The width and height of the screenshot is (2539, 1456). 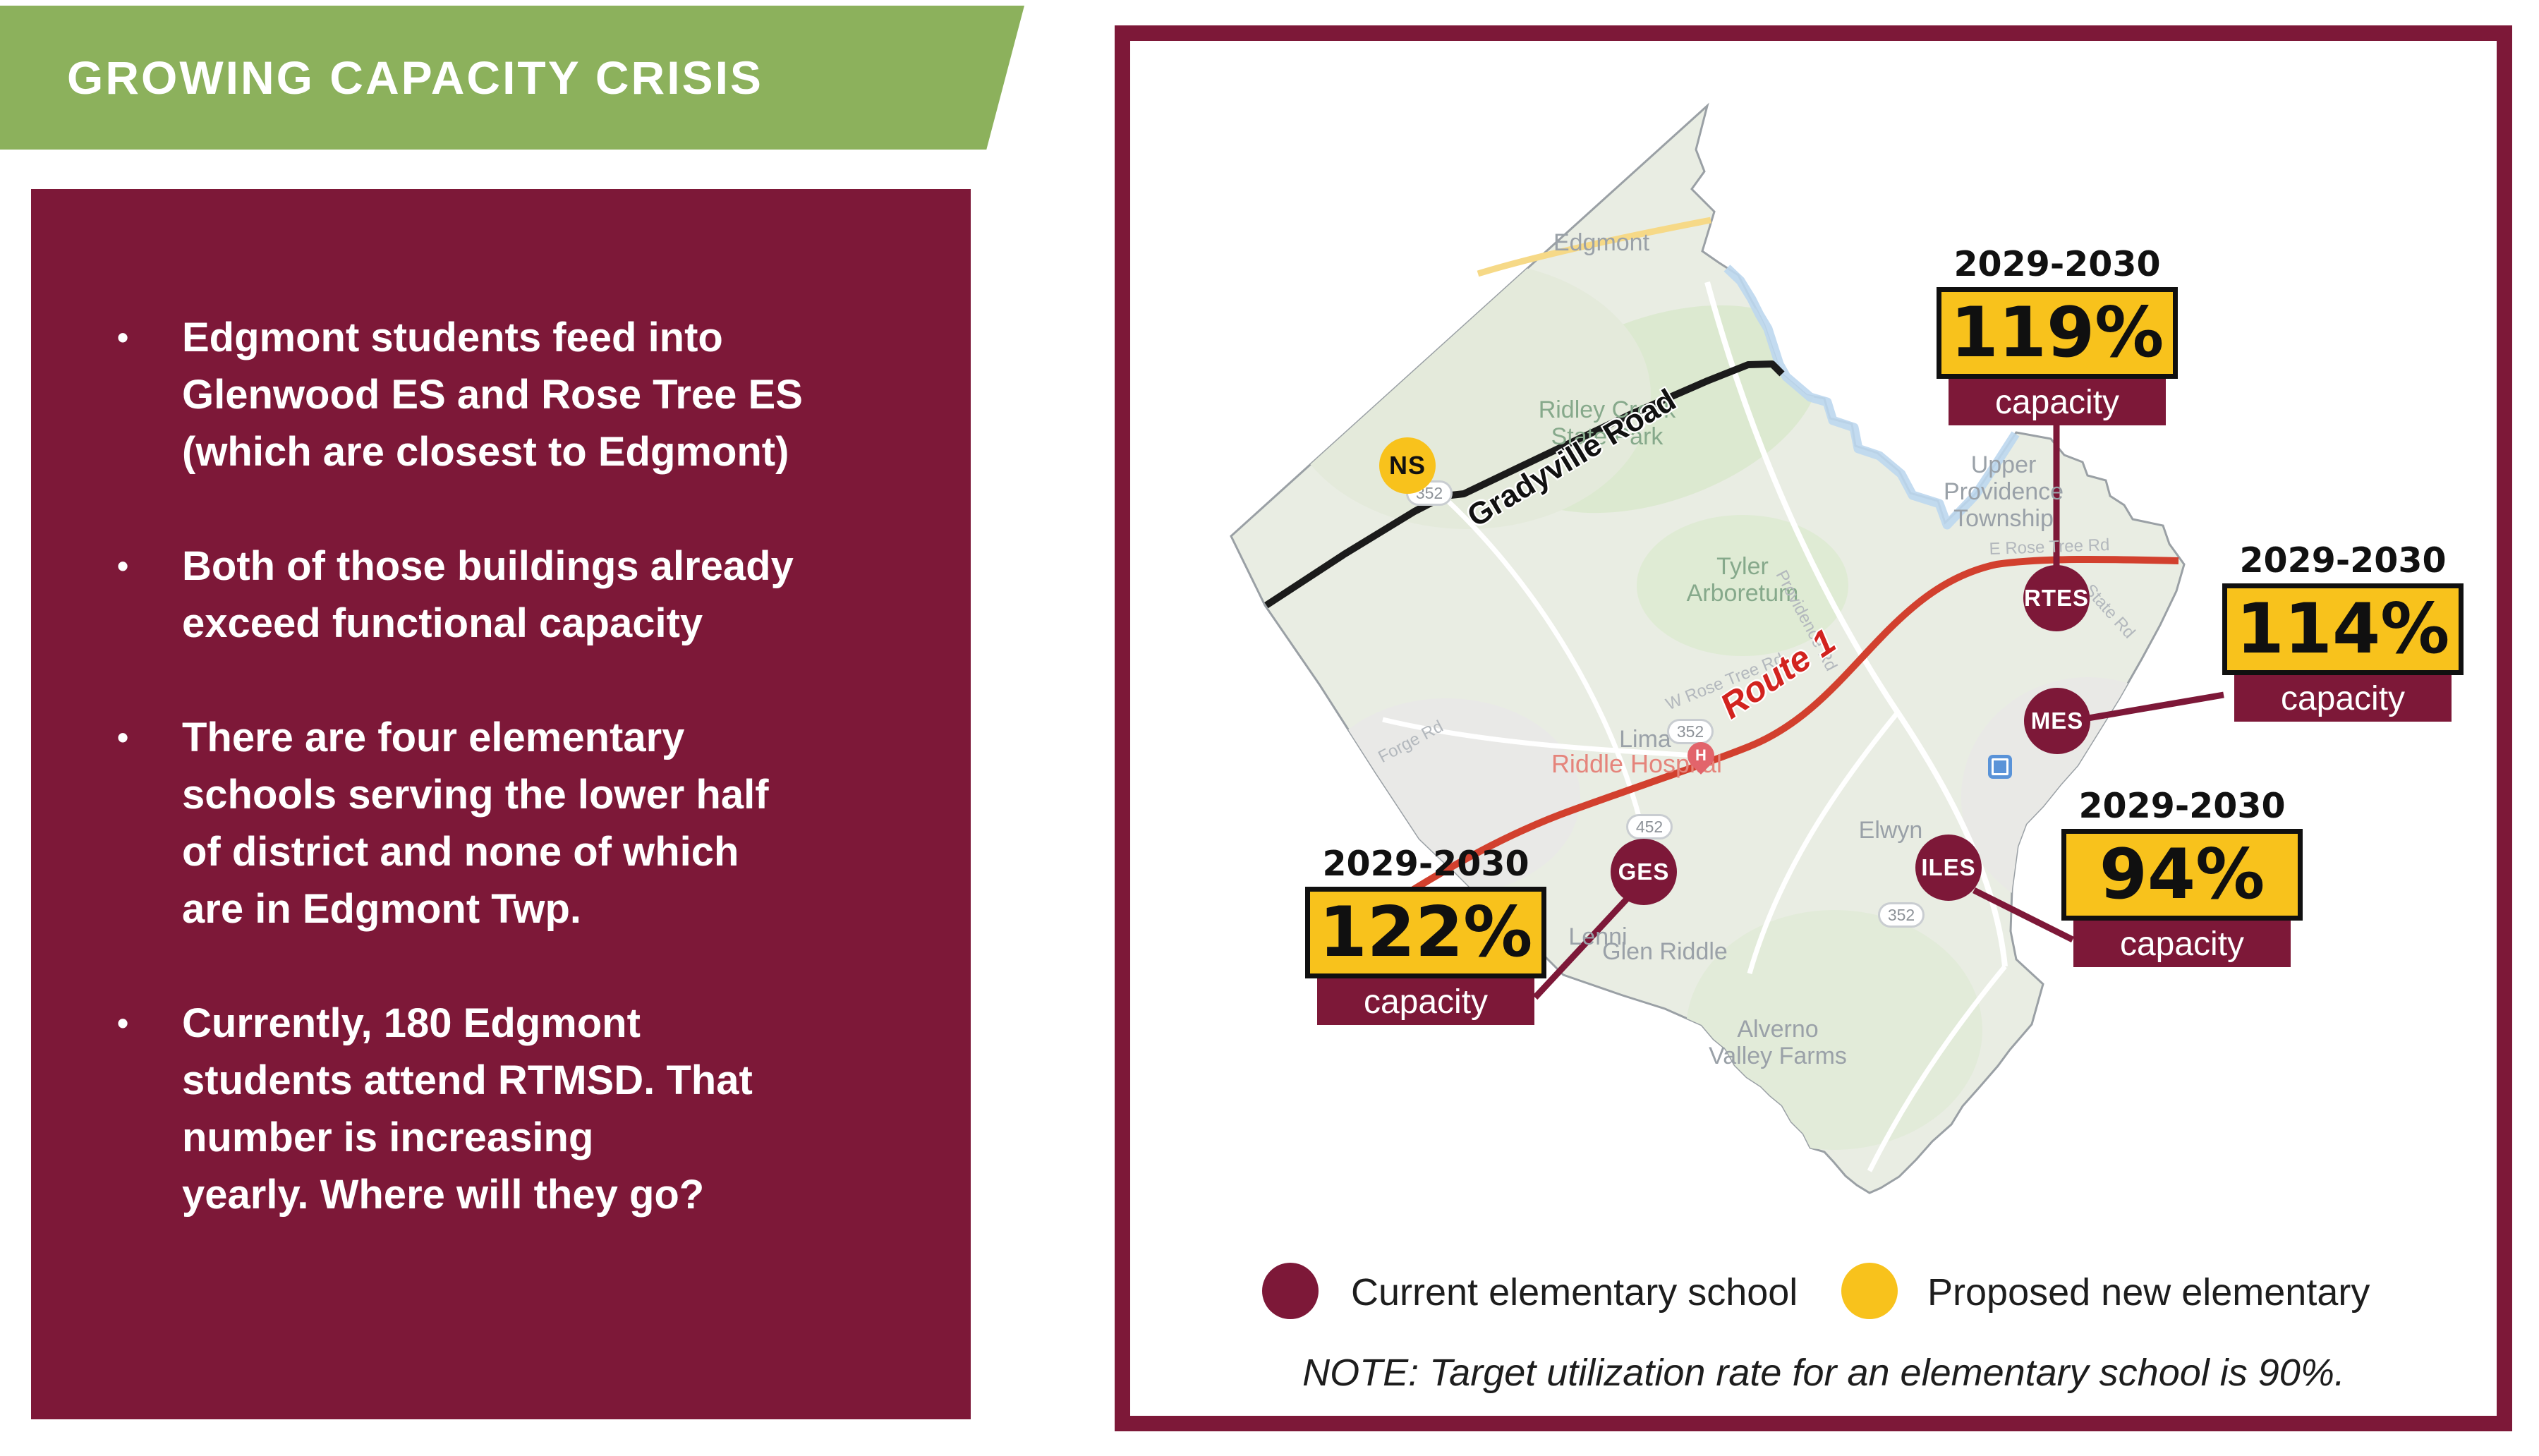 I want to click on label-lima: Lima, so click(x=1645, y=740).